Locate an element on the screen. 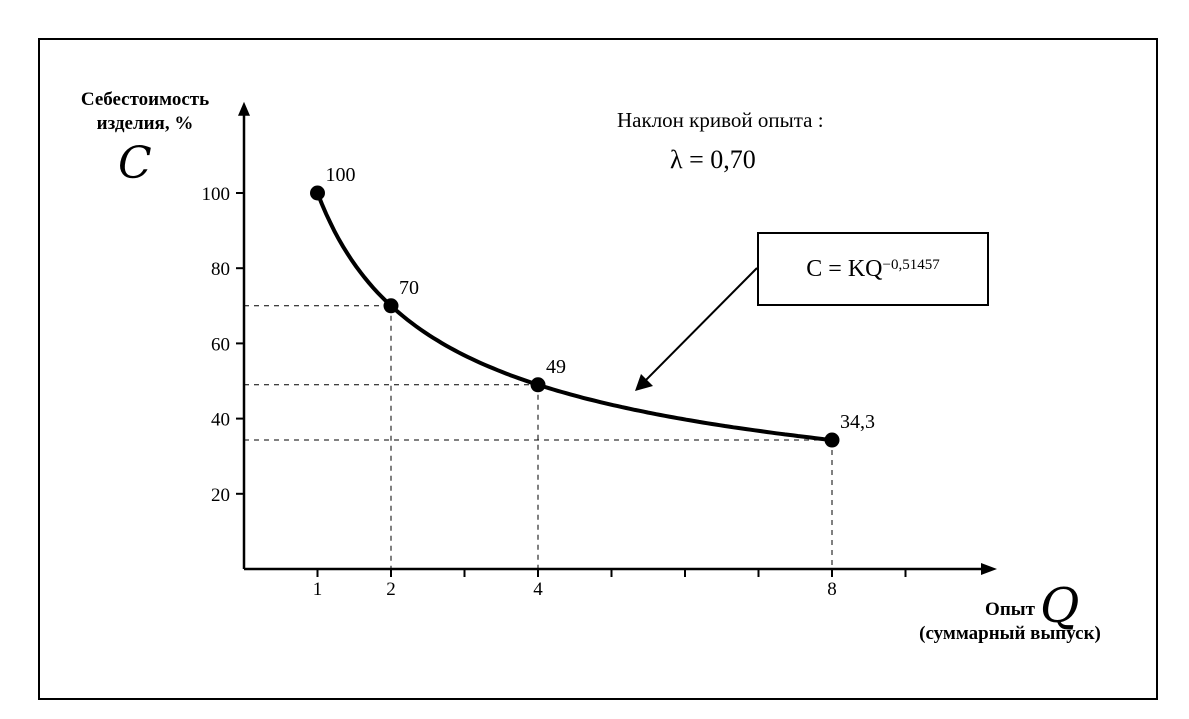  data-label: 34,3 is located at coordinates (857, 422).